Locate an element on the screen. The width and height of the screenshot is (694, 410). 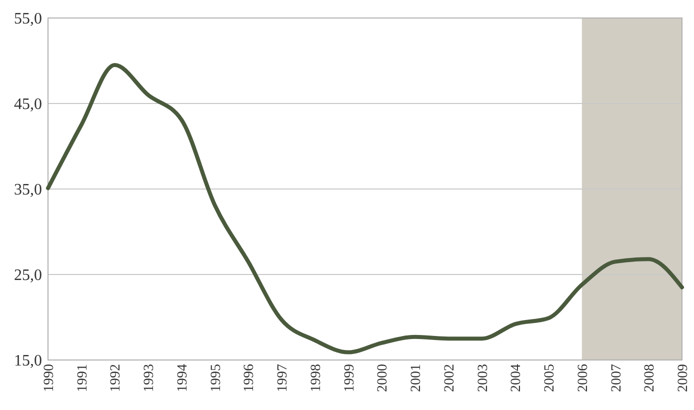
y-tick-label: 15,0 is located at coordinates (28, 361).